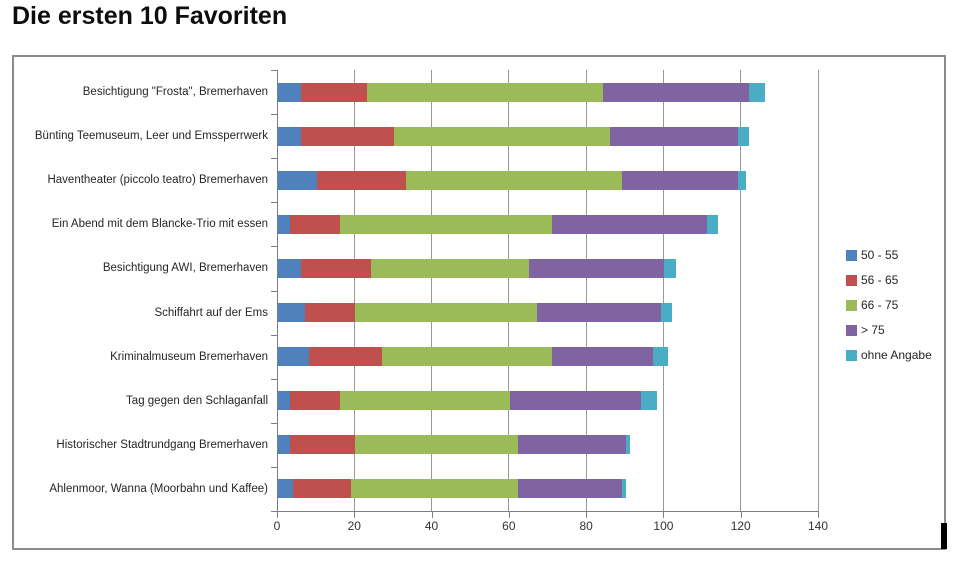  What do you see at coordinates (818, 526) in the screenshot?
I see `x-axis-label: 140` at bounding box center [818, 526].